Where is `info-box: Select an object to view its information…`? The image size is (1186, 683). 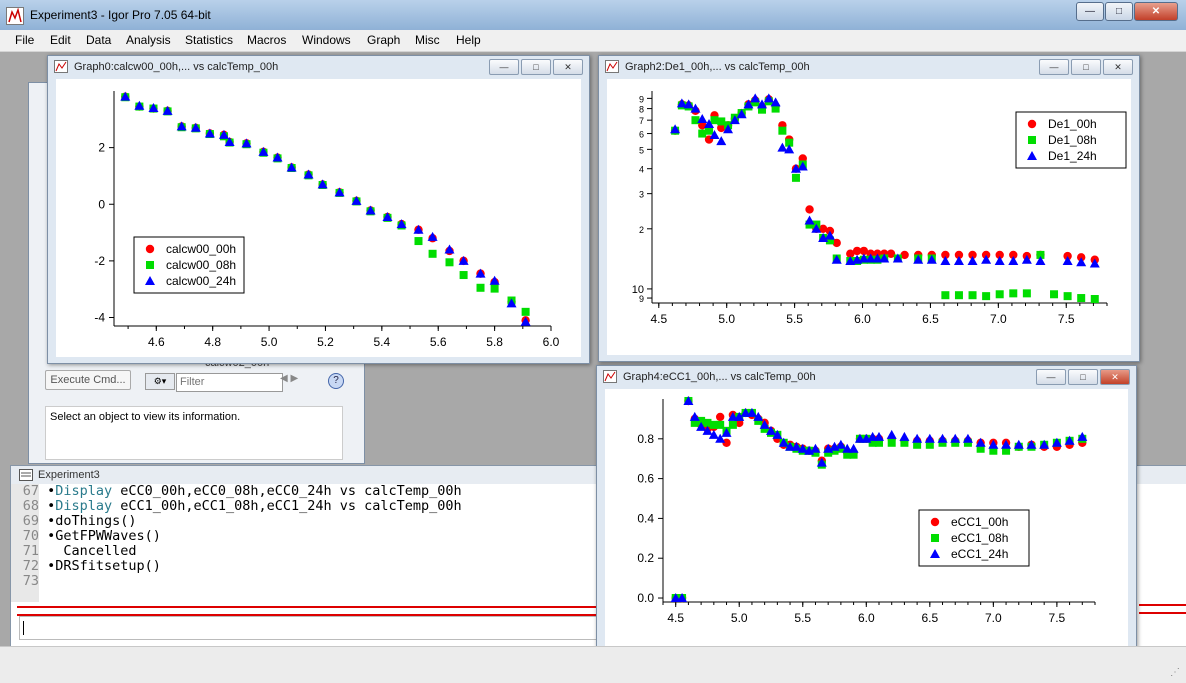
info-box: Select an object to view its information… is located at coordinates (194, 433).